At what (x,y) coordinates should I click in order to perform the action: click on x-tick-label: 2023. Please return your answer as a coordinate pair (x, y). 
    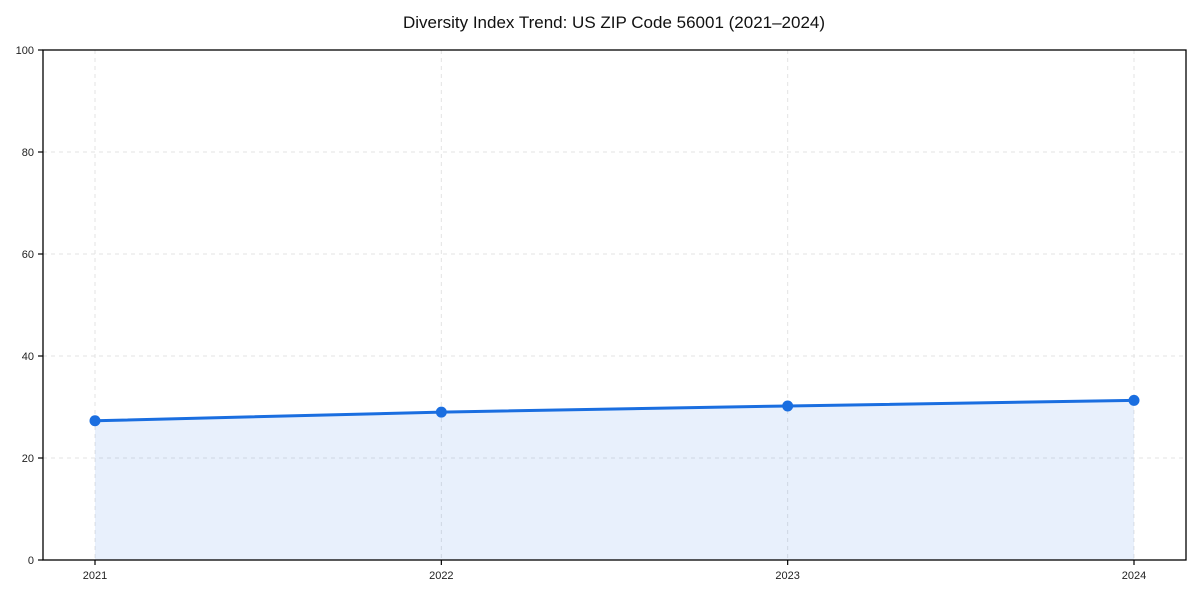
    Looking at the image, I should click on (787, 576).